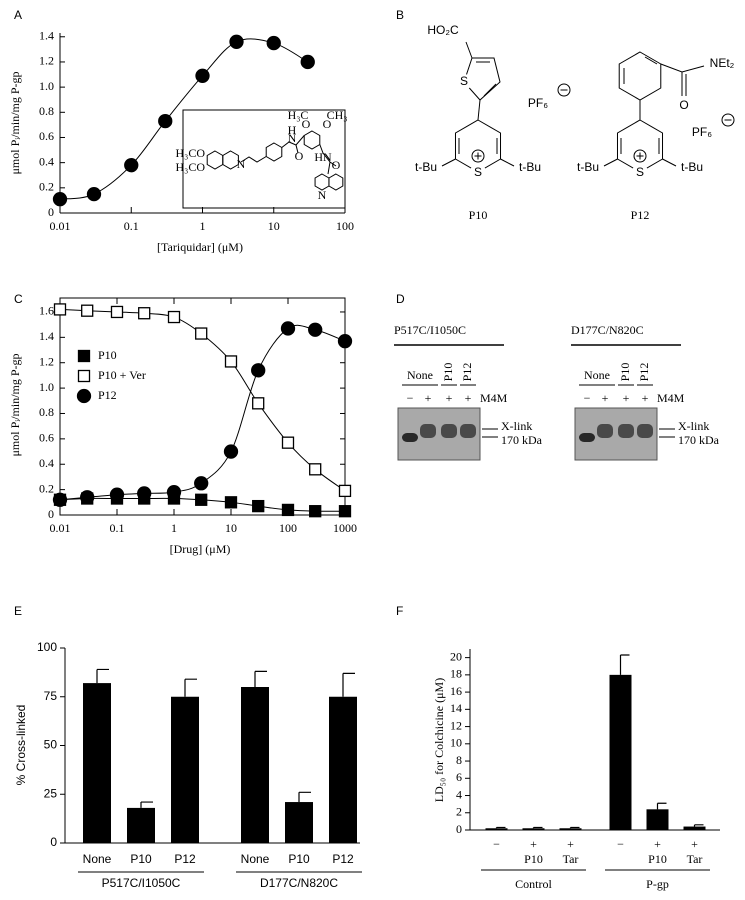 Image resolution: width=745 pixels, height=900 pixels. What do you see at coordinates (657, 884) in the screenshot?
I see `group-label: P-gp` at bounding box center [657, 884].